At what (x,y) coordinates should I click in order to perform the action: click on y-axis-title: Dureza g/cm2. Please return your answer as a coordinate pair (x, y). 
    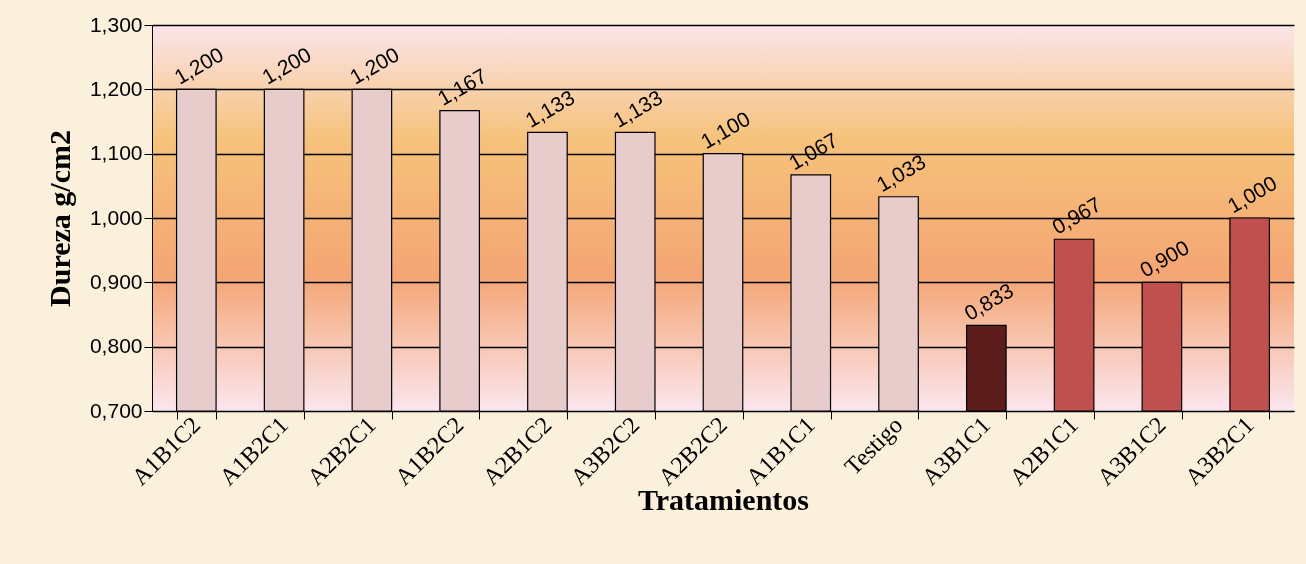
    Looking at the image, I should click on (59, 218).